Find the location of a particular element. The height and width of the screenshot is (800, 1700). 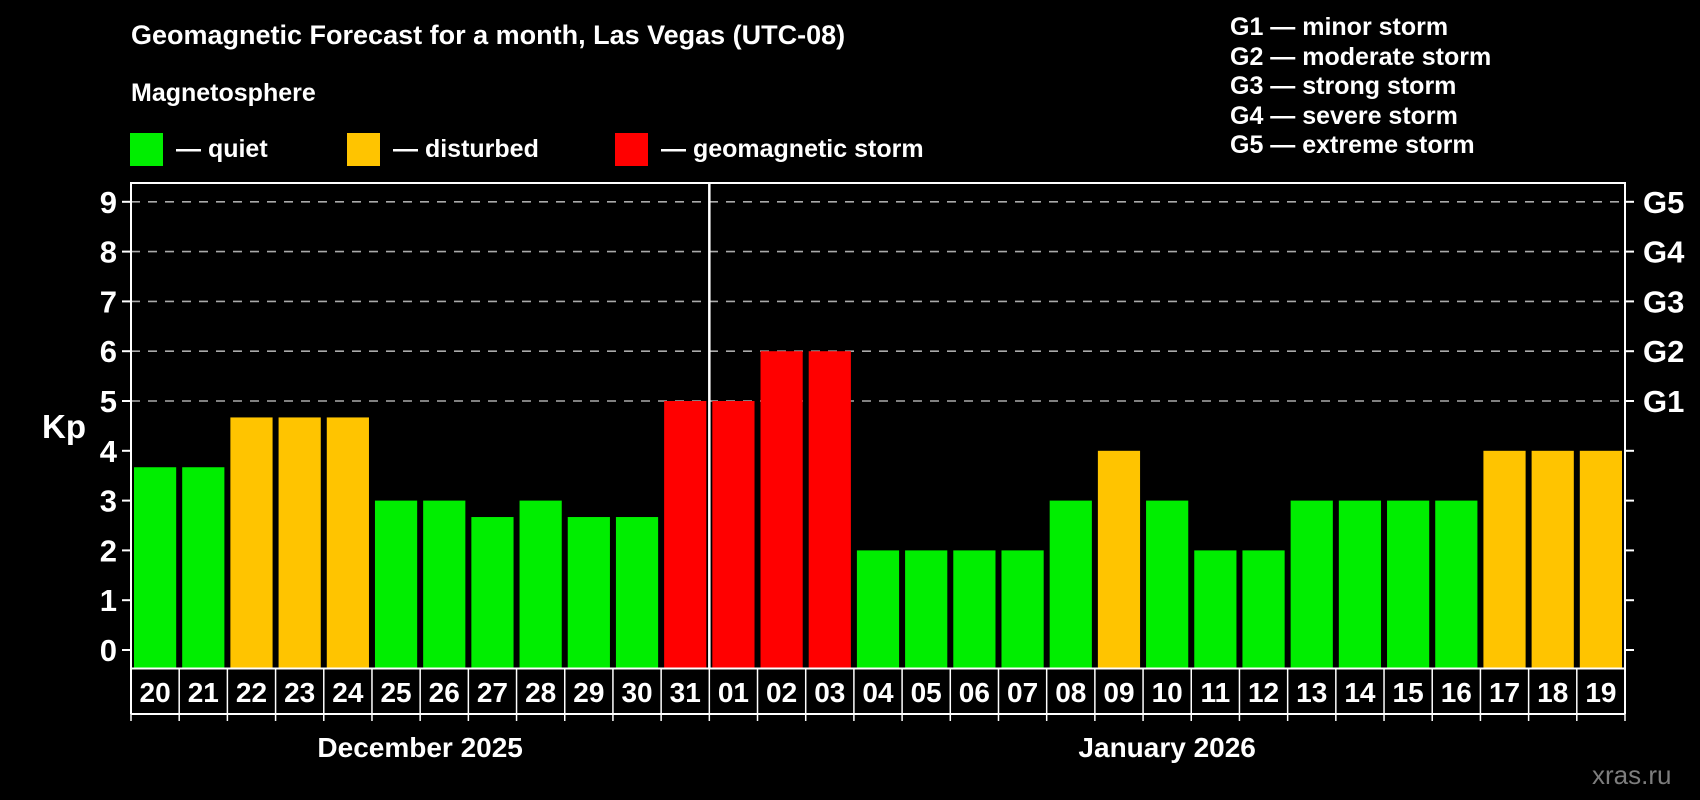

day-label: 06 is located at coordinates (974, 692).